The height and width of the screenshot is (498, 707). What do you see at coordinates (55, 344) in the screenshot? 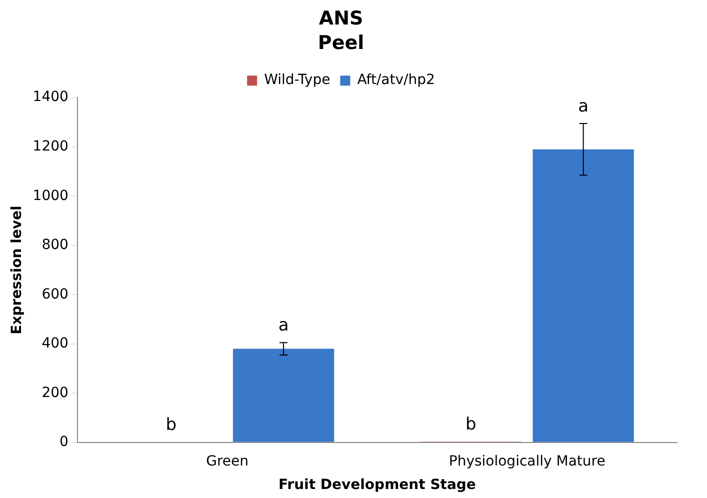
I see `y-tick-label: 400` at bounding box center [55, 344].